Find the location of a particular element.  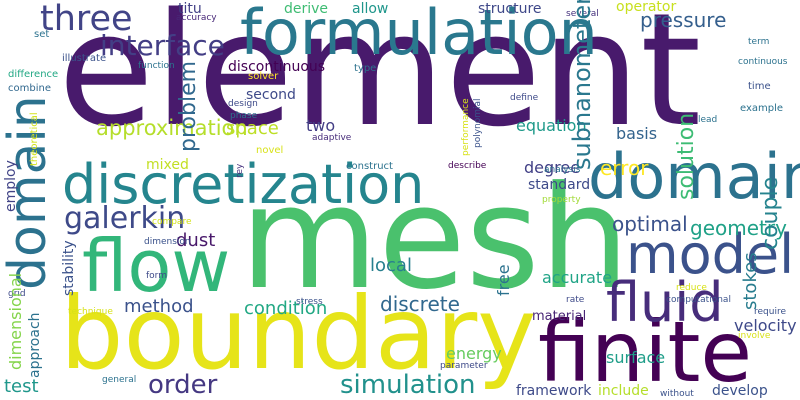

word-space: dust is located at coordinates (196, 240).